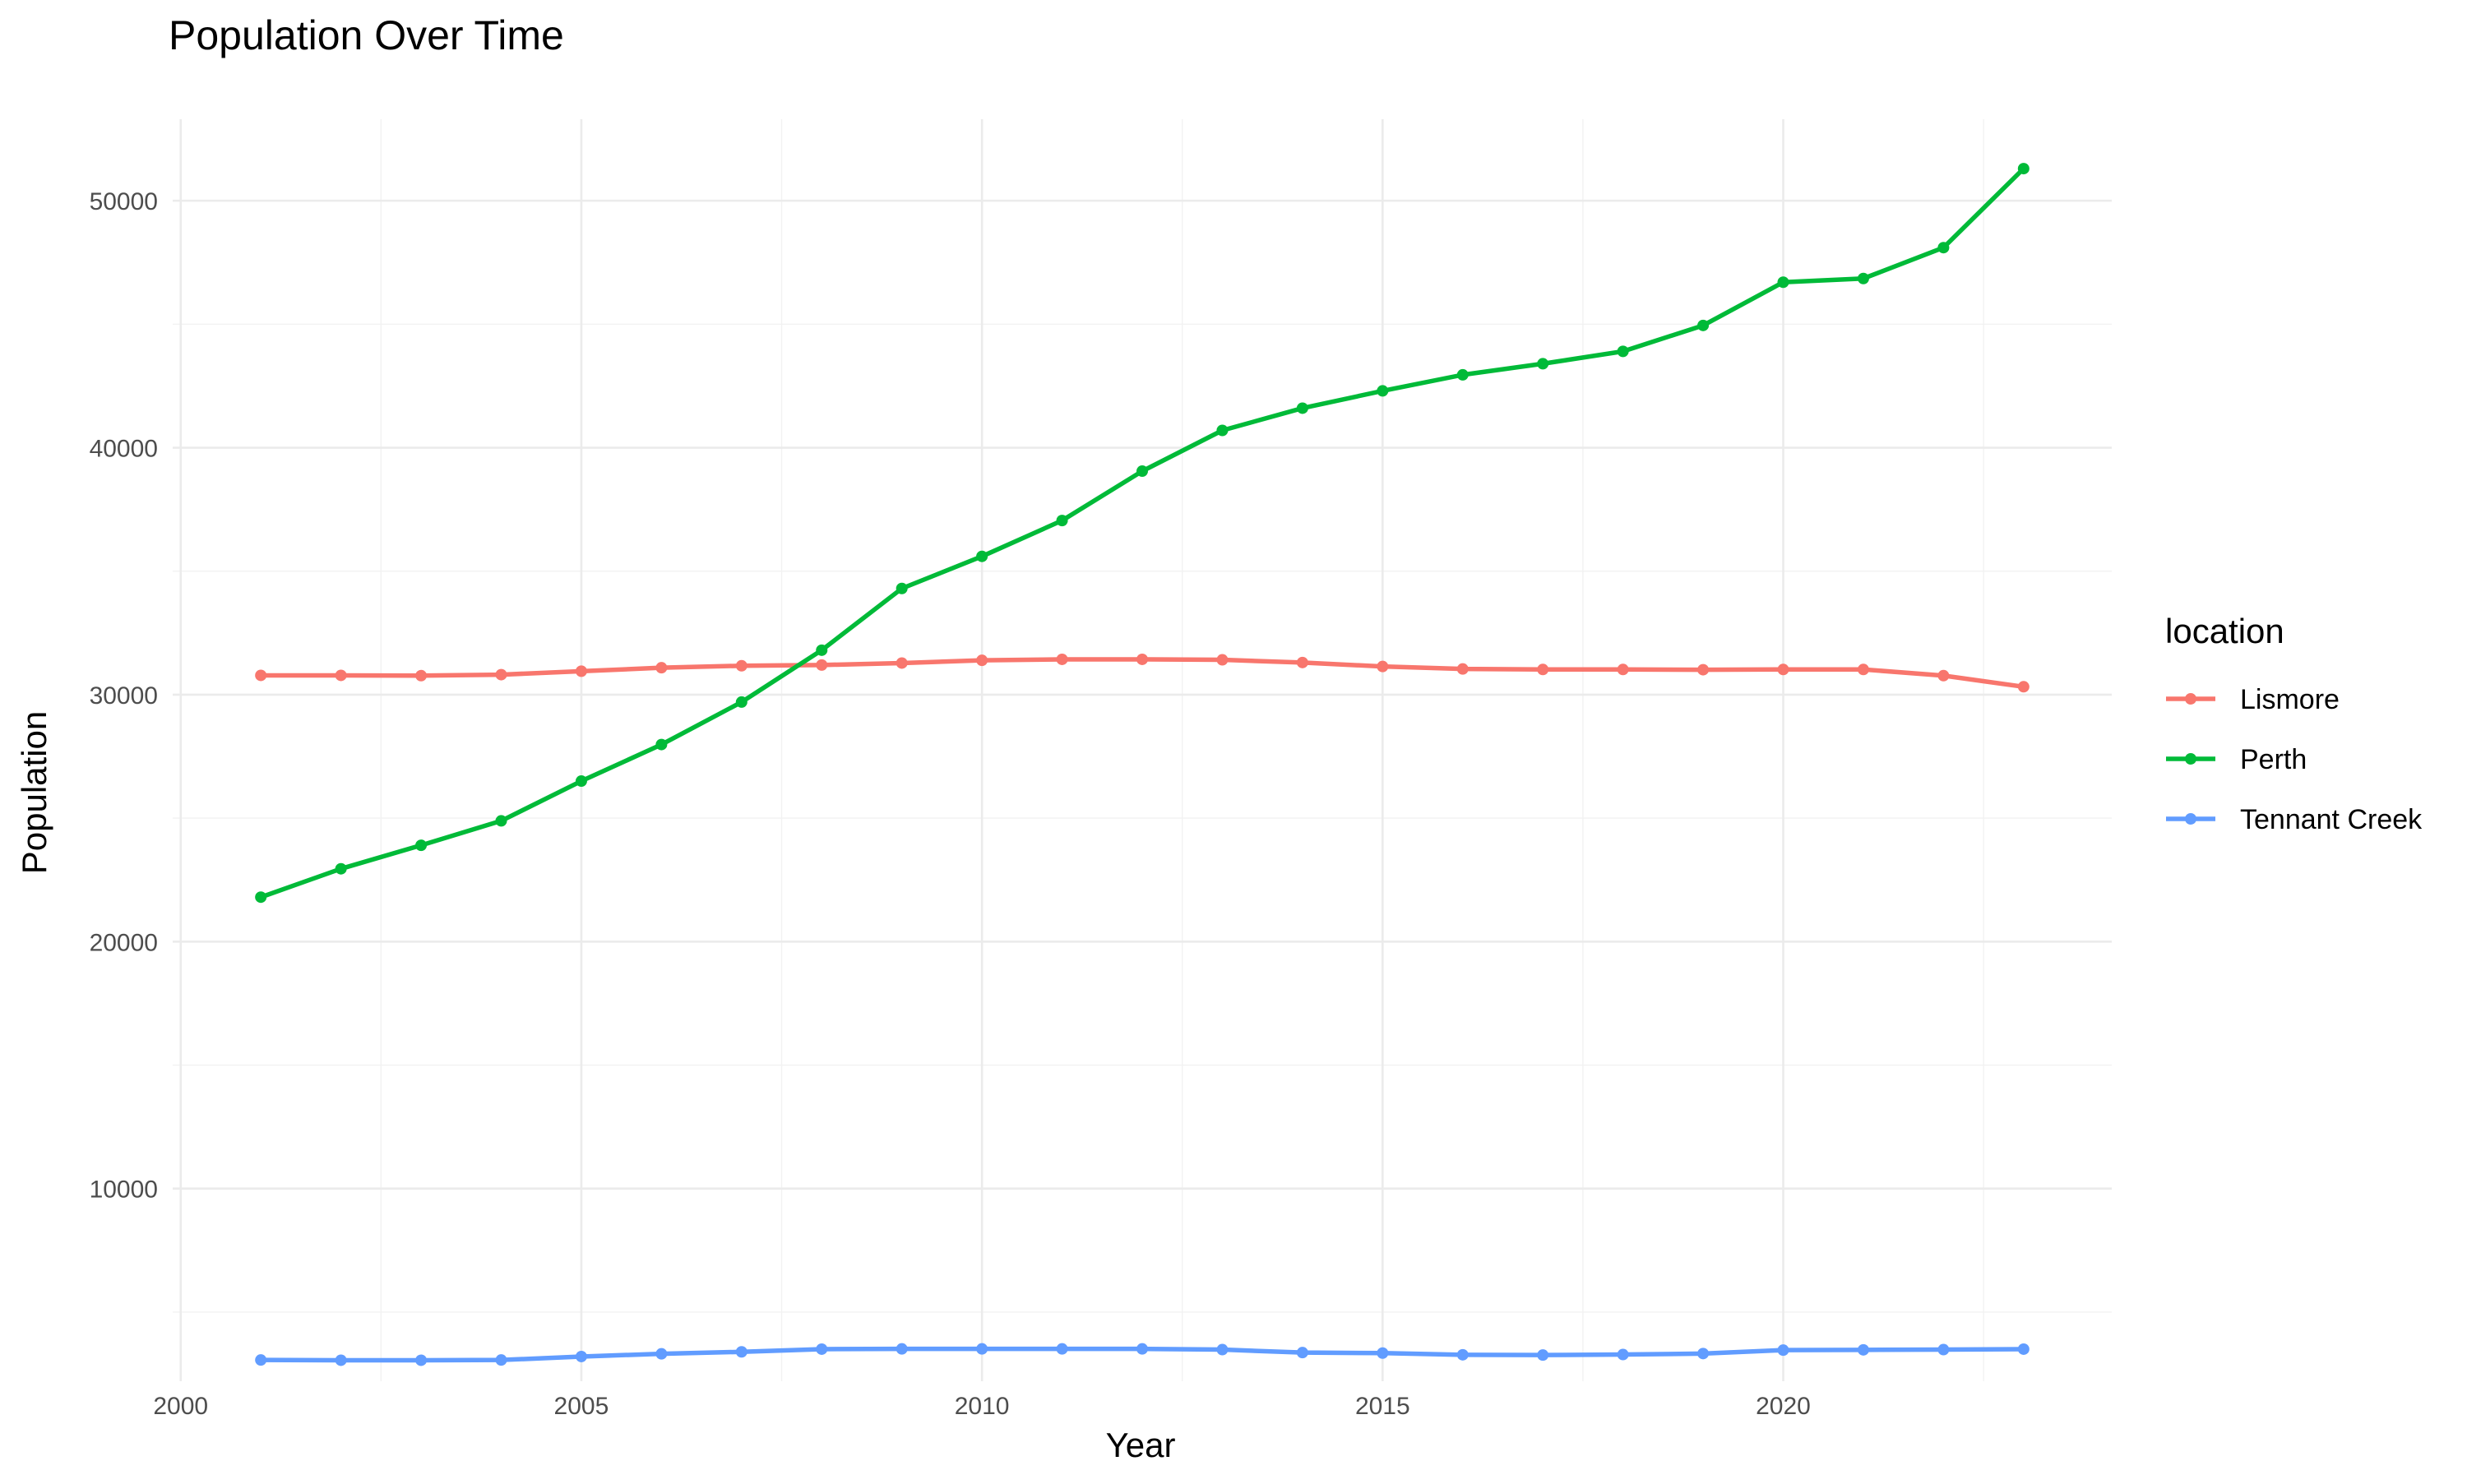 The width and height of the screenshot is (2467, 1484). Describe the element at coordinates (1784, 1406) in the screenshot. I see `x-tick-label: 2020` at that location.